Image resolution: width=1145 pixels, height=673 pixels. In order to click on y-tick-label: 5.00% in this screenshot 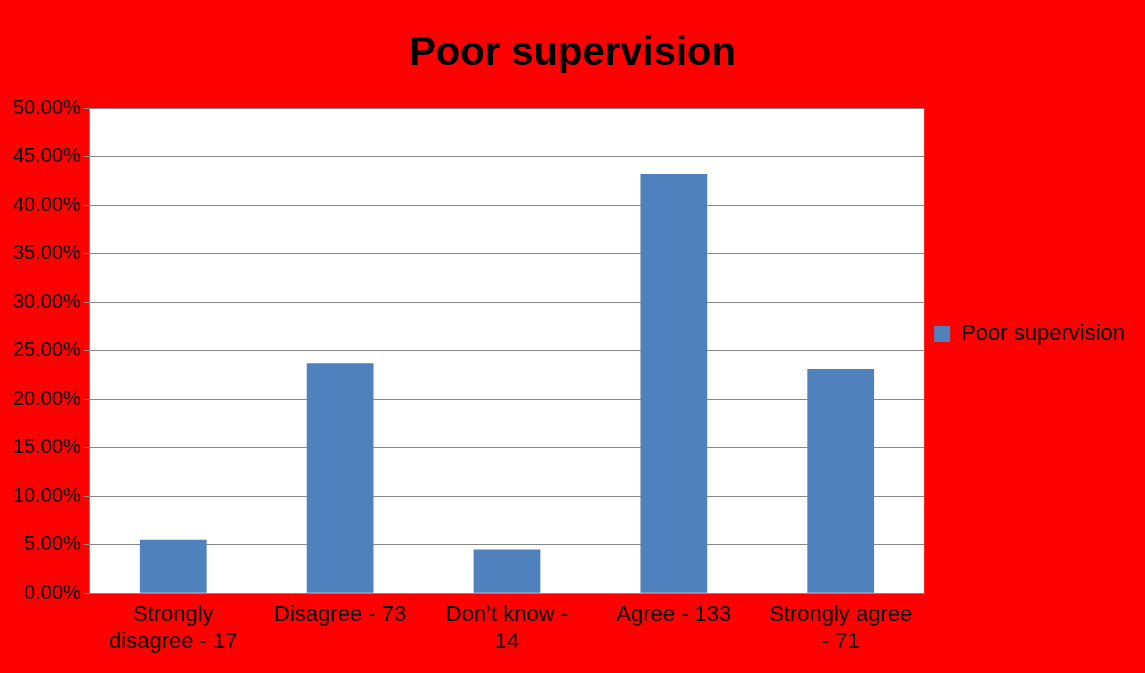, I will do `click(53, 543)`.